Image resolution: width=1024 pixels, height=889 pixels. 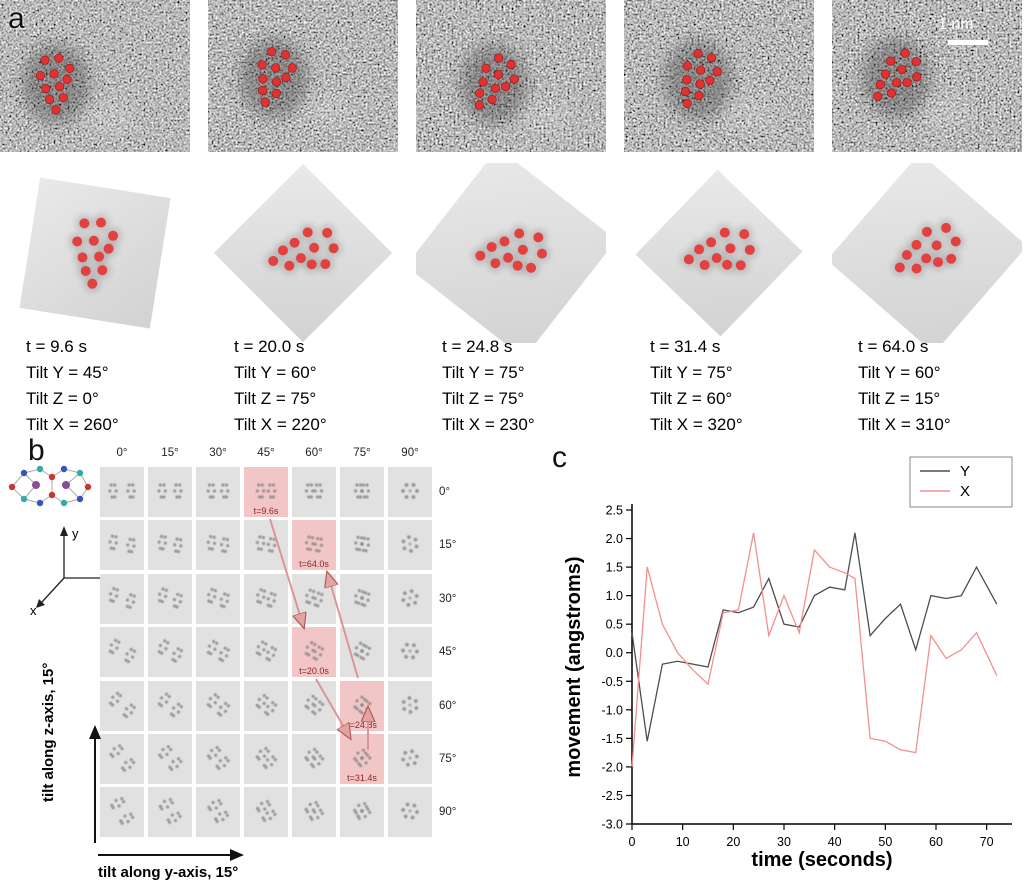 What do you see at coordinates (784, 842) in the screenshot?
I see `svg-text: 30` at bounding box center [784, 842].